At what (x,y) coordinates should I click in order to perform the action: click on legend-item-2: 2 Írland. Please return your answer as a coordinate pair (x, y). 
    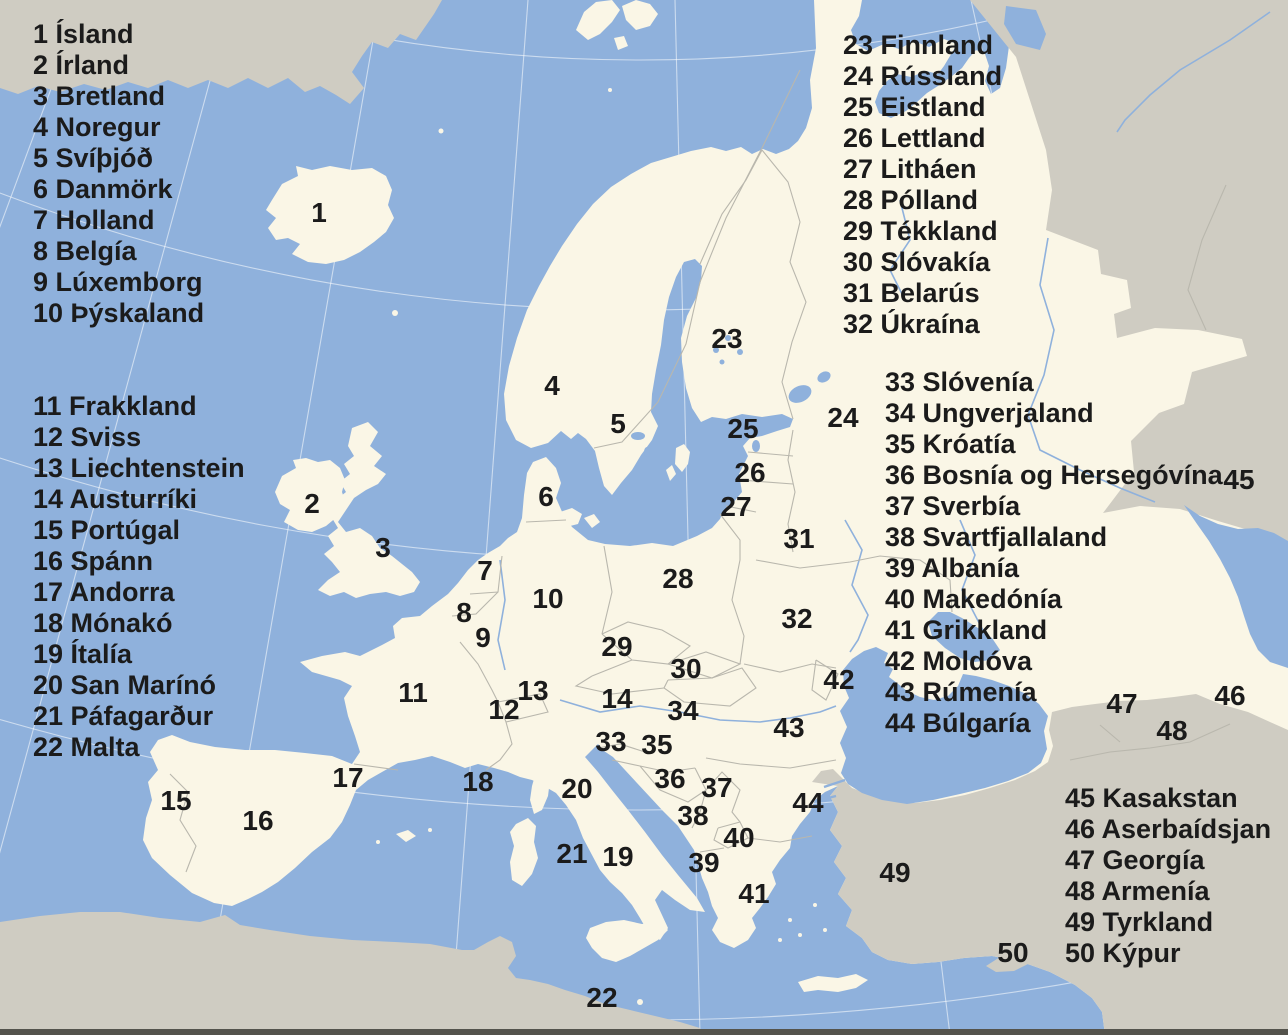
    Looking at the image, I should click on (81, 64).